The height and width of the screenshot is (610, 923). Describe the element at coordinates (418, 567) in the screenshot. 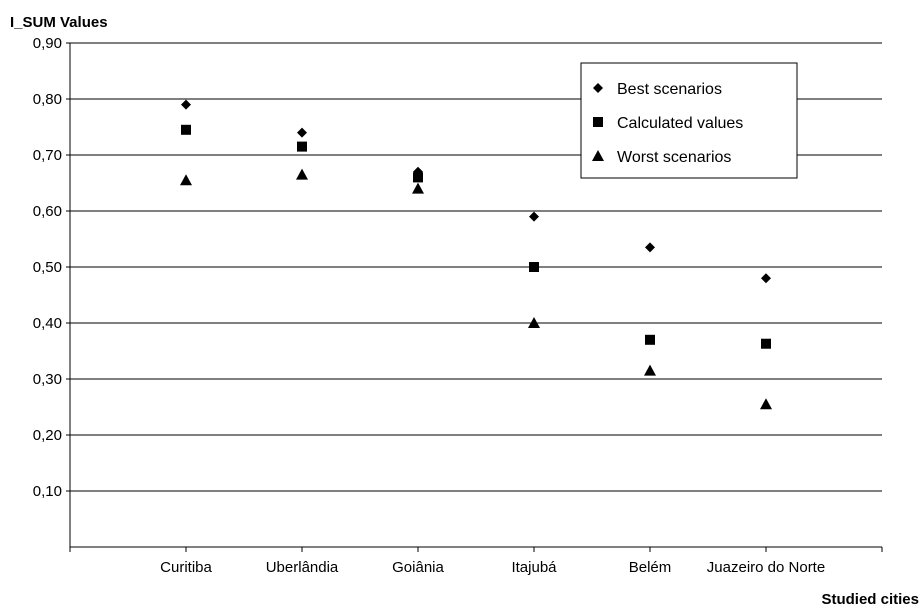

I see `x-tick-label: Goiânia` at that location.